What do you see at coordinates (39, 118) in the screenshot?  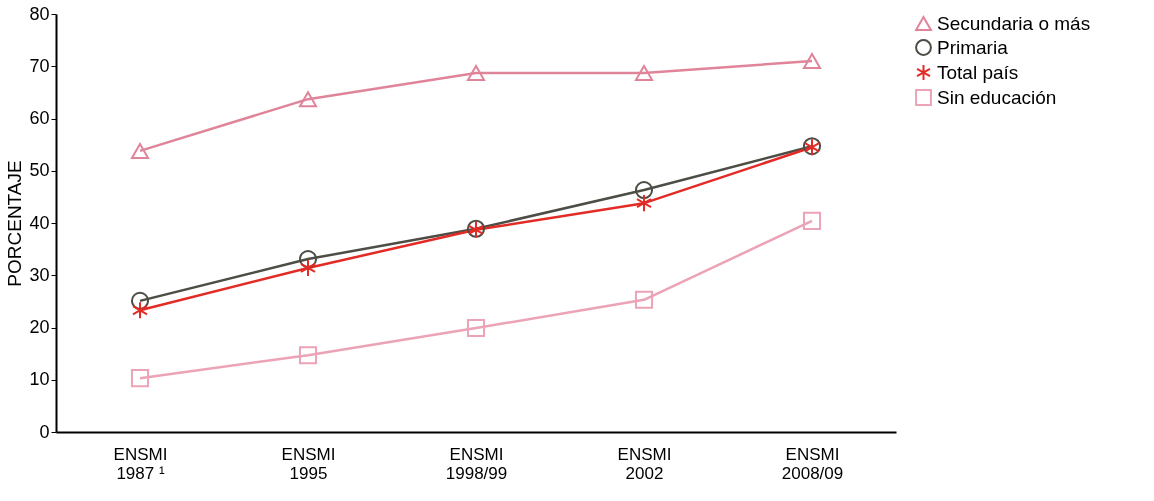 I see `y-tick-label: 60` at bounding box center [39, 118].